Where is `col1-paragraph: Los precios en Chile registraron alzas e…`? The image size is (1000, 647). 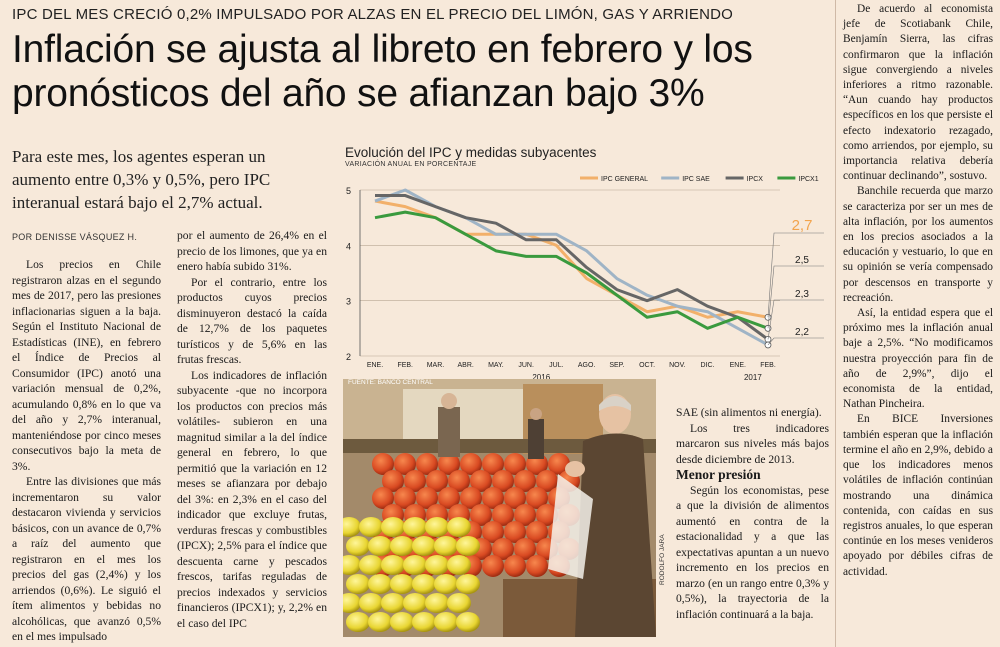
col1-paragraph: Los precios en Chile registraron alzas e… is located at coordinates (86, 365).